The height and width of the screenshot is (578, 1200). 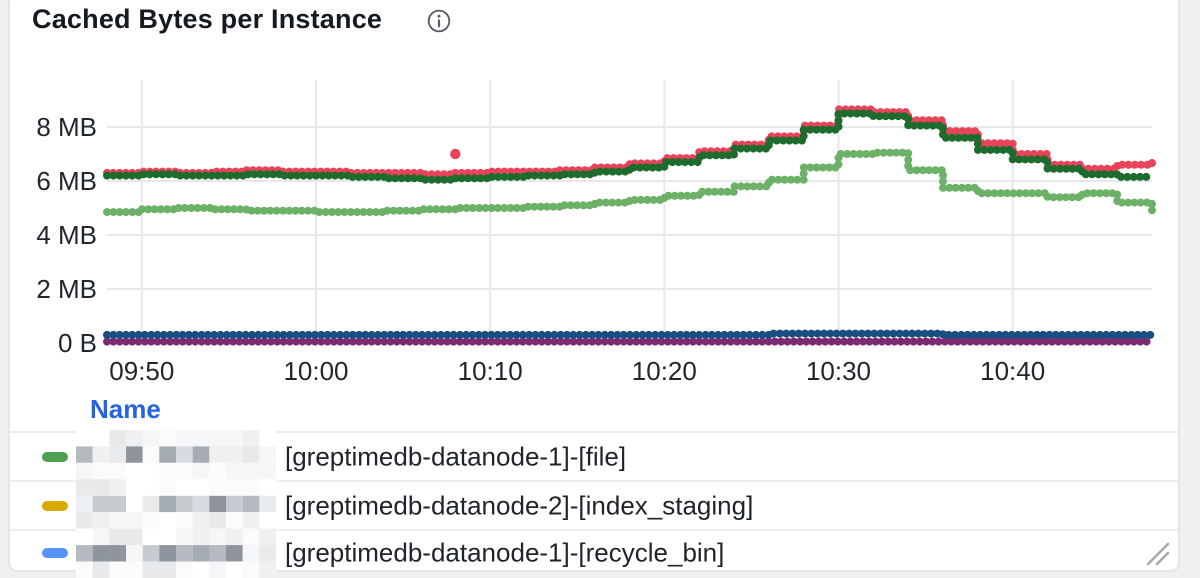 What do you see at coordinates (664, 371) in the screenshot?
I see `x-axis-label: 10:20` at bounding box center [664, 371].